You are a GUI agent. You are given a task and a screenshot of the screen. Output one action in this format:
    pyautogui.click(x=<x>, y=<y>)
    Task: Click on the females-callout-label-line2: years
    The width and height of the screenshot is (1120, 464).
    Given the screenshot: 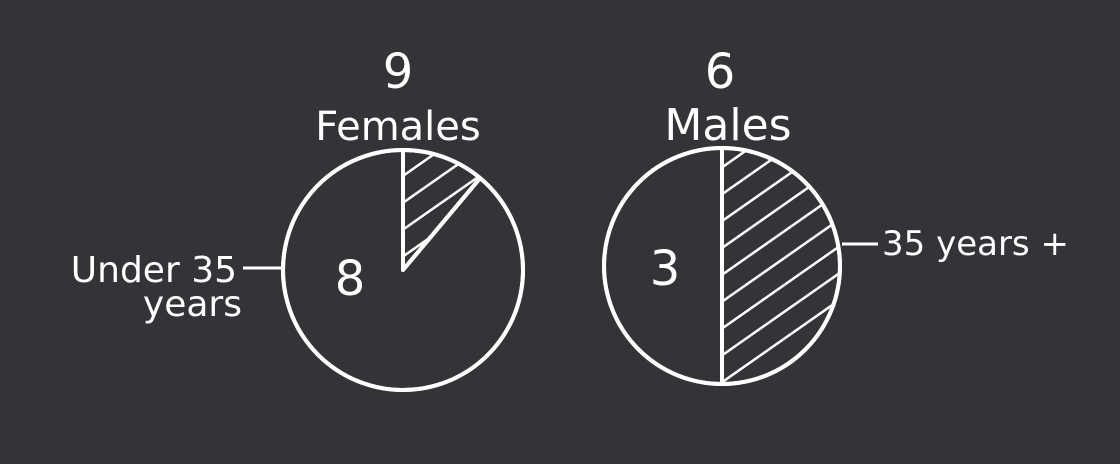 What is the action you would take?
    pyautogui.click(x=192, y=304)
    